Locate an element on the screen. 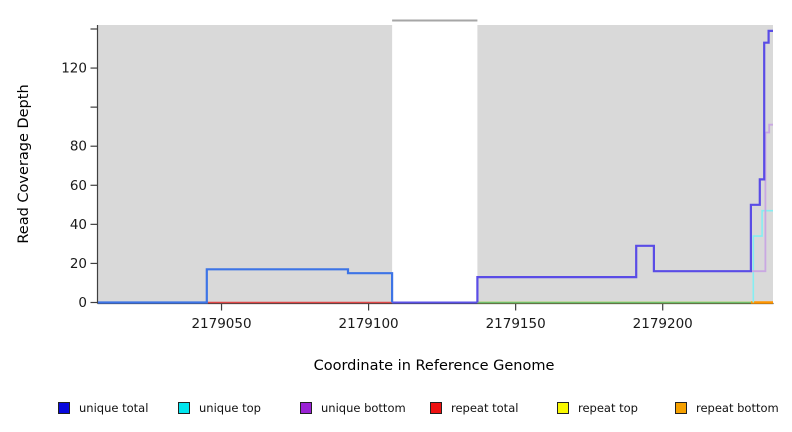 Image resolution: width=792 pixels, height=432 pixels. legend-item-unique-total: unique total is located at coordinates (103, 408).